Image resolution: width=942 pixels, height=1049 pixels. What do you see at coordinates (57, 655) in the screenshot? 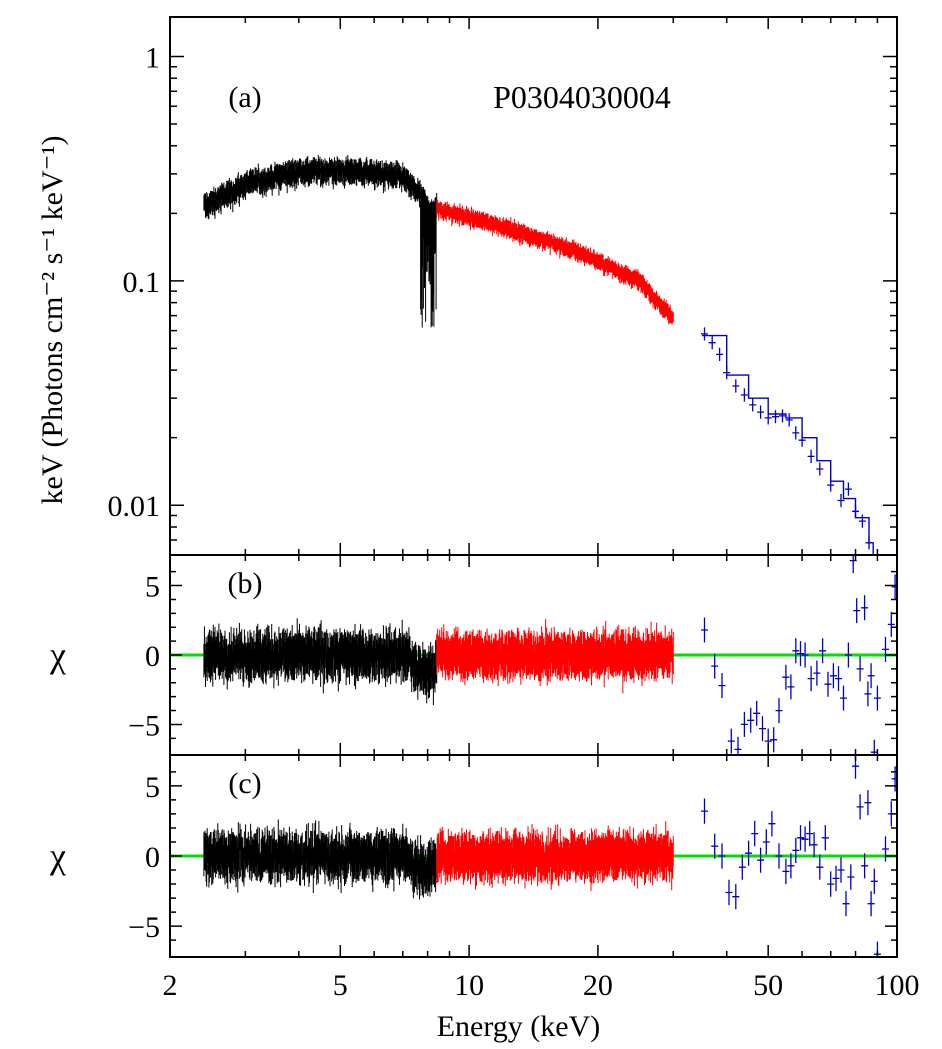
I see `y-axis-label: χ` at bounding box center [57, 655].